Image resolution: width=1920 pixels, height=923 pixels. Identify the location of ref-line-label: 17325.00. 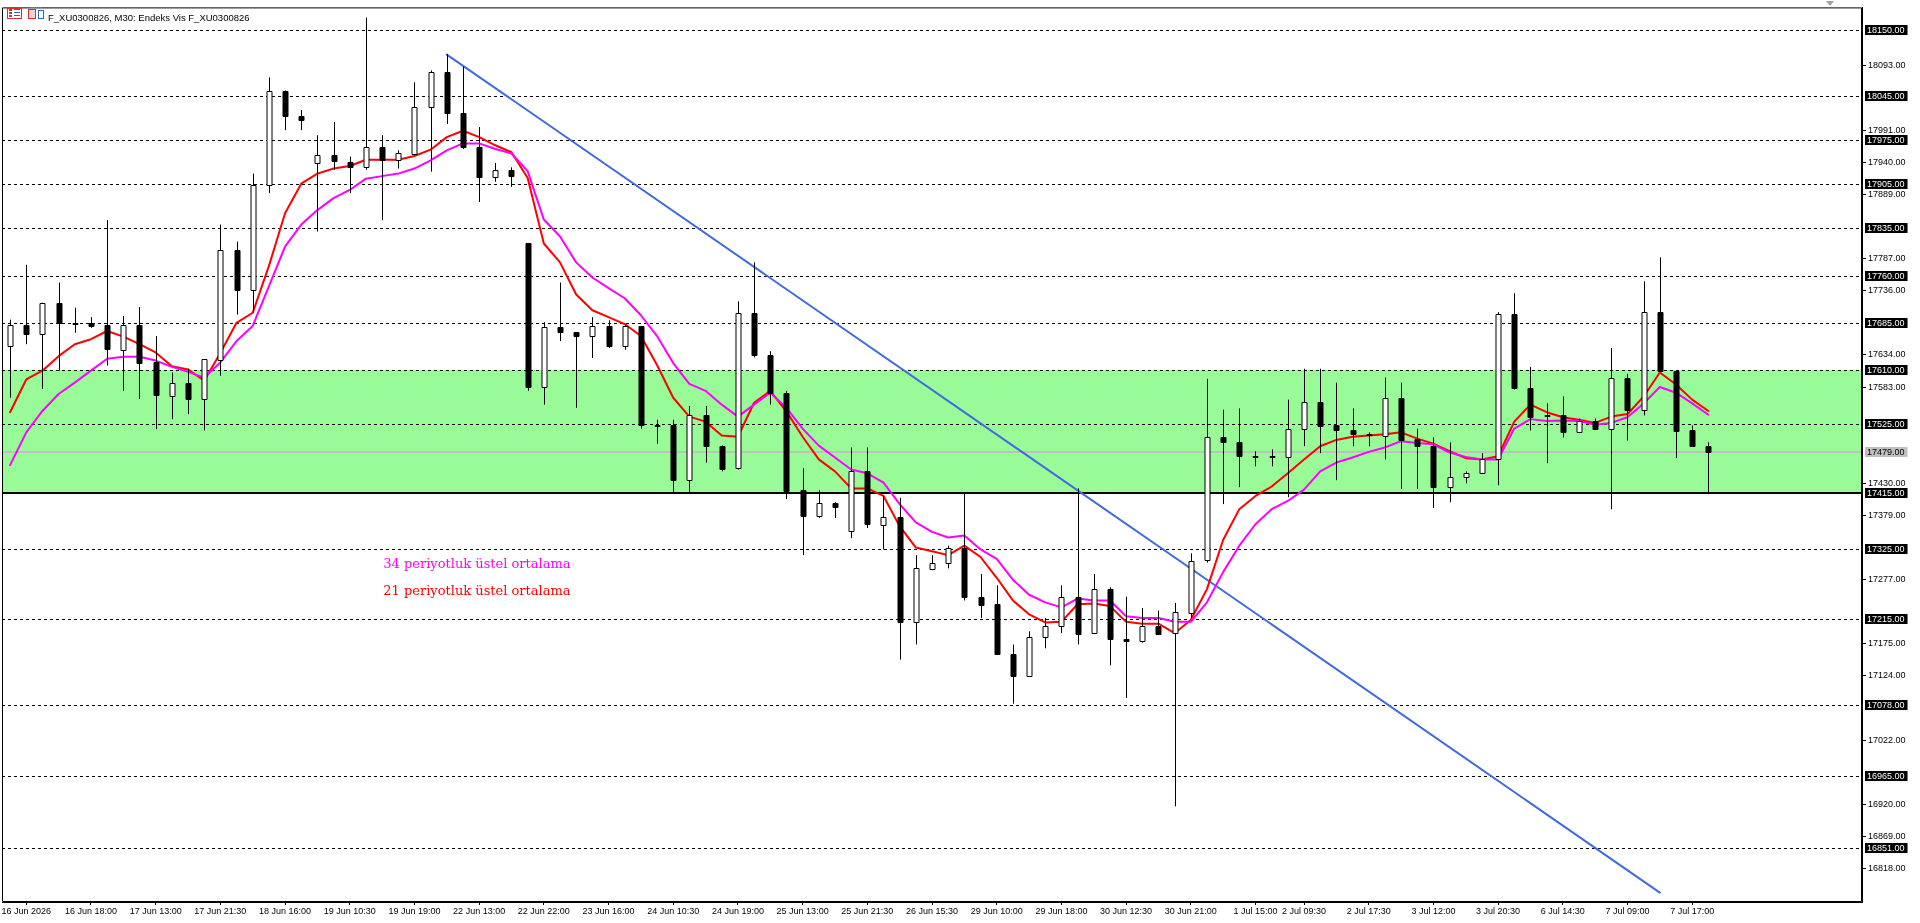
(1886, 548).